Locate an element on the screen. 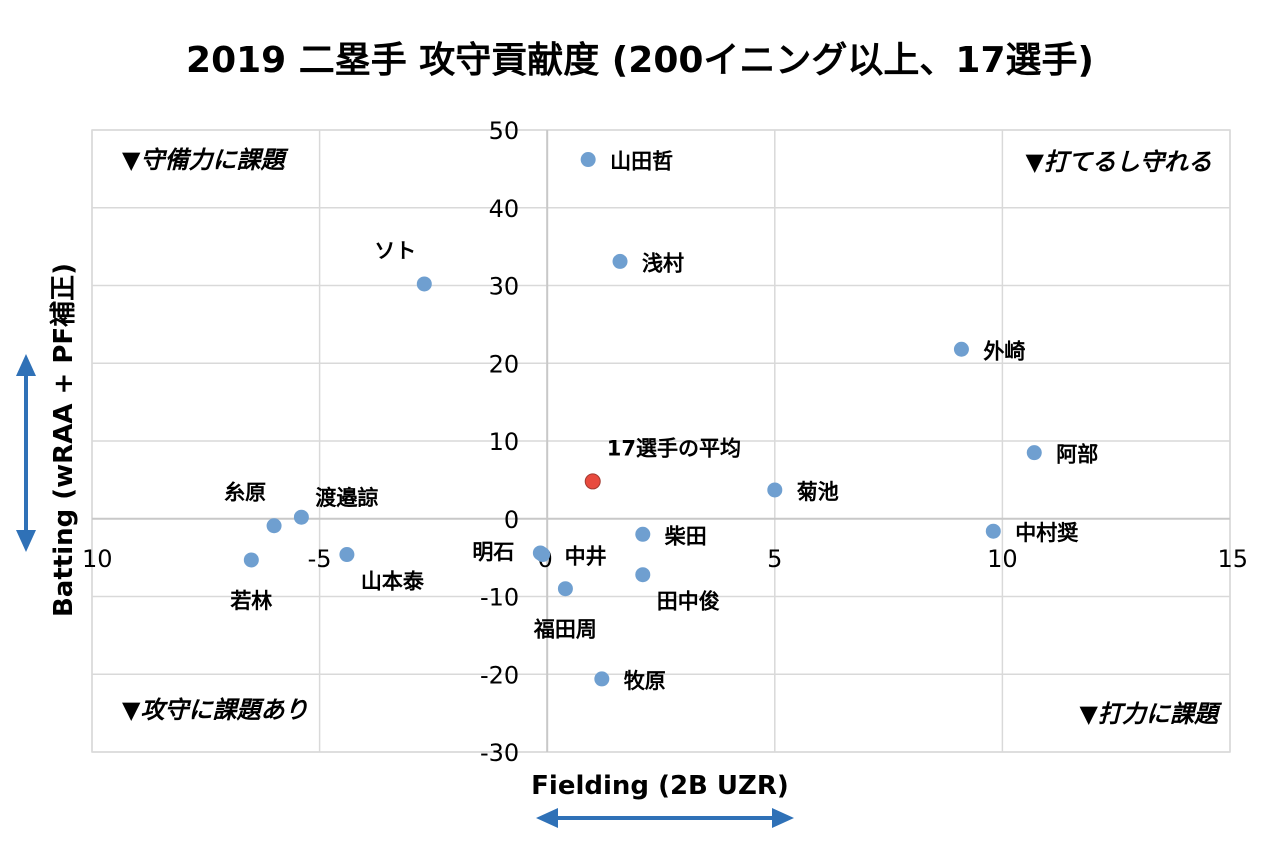 The width and height of the screenshot is (1280, 846). quadrant-label-top-left: ▼守備力に課題 is located at coordinates (205, 160).